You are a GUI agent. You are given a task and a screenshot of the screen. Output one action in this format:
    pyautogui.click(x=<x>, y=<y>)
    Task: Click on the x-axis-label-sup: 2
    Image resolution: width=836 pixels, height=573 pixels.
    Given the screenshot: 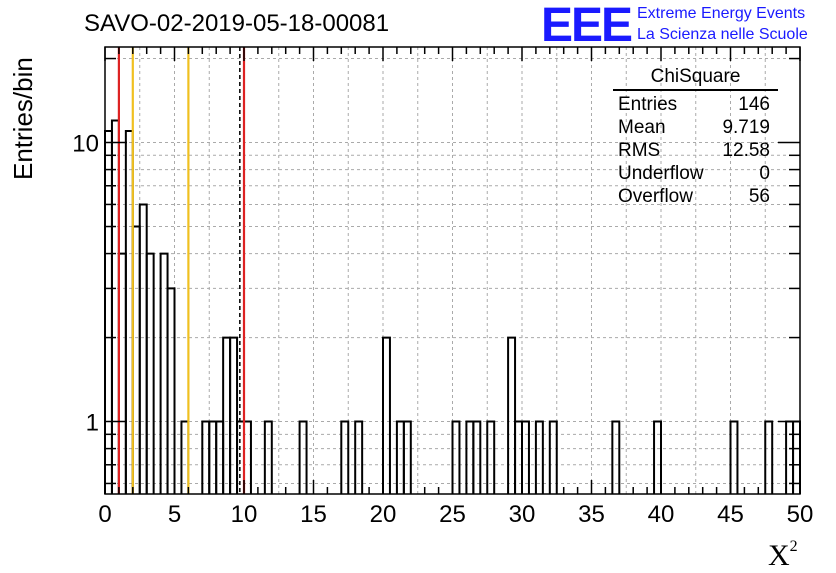 What is the action you would take?
    pyautogui.click(x=793, y=546)
    